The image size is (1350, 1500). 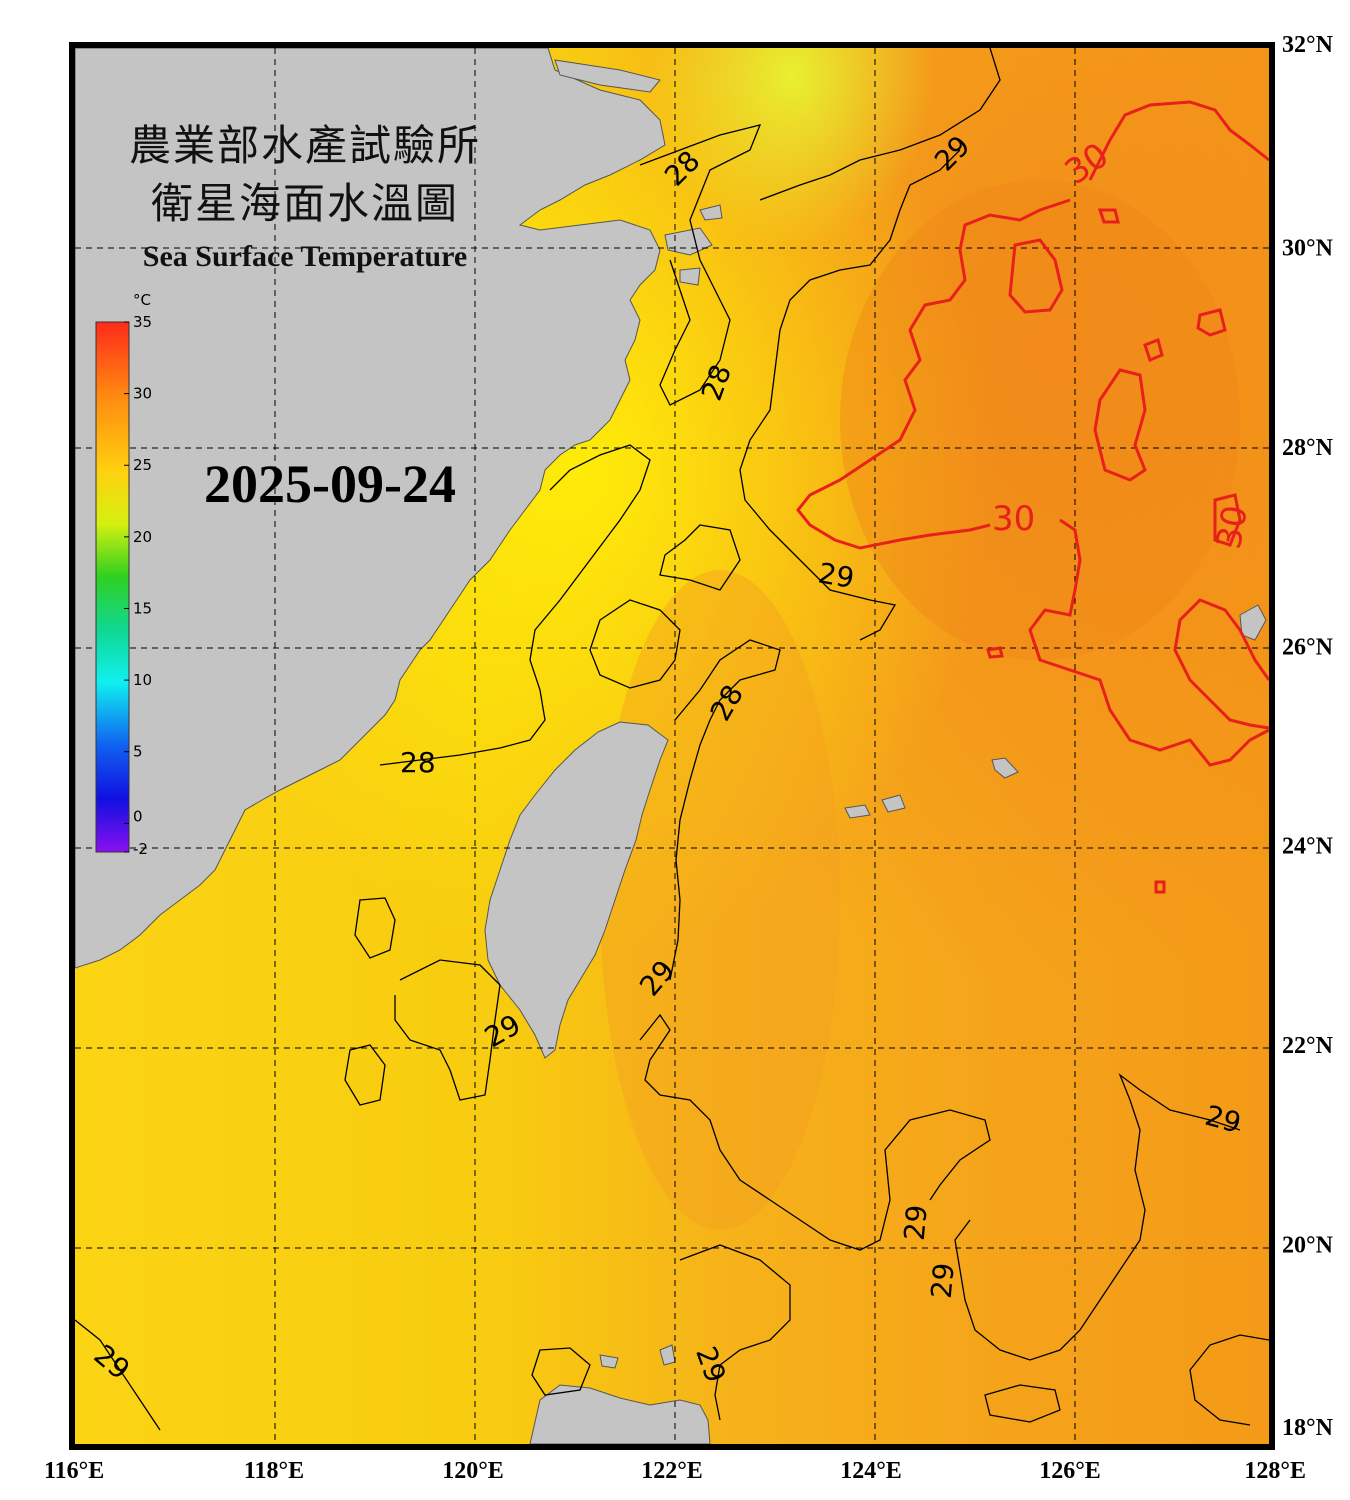 I want to click on isotherm-28-north, so click(x=700, y=265).